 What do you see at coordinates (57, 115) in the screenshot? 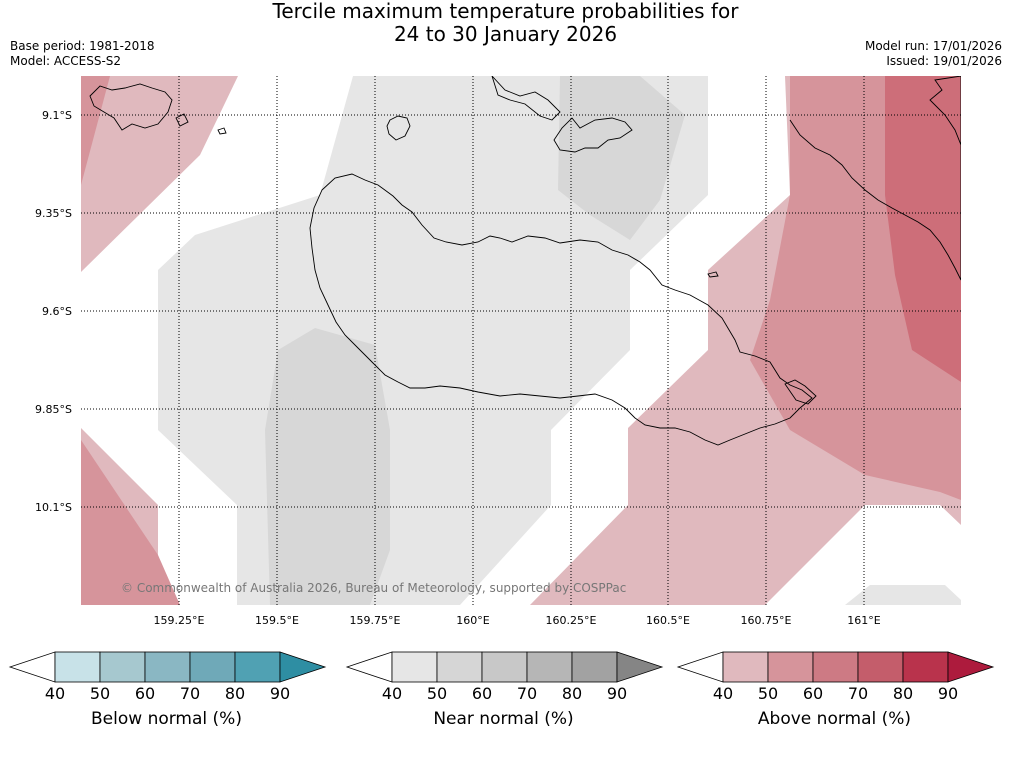
I see `lat-label: 9.1°S` at bounding box center [57, 115].